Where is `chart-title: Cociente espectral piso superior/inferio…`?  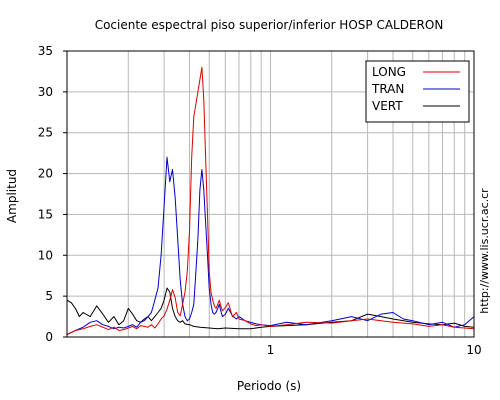
chart-title: Cociente espectral piso superior/inferio… is located at coordinates (269, 25).